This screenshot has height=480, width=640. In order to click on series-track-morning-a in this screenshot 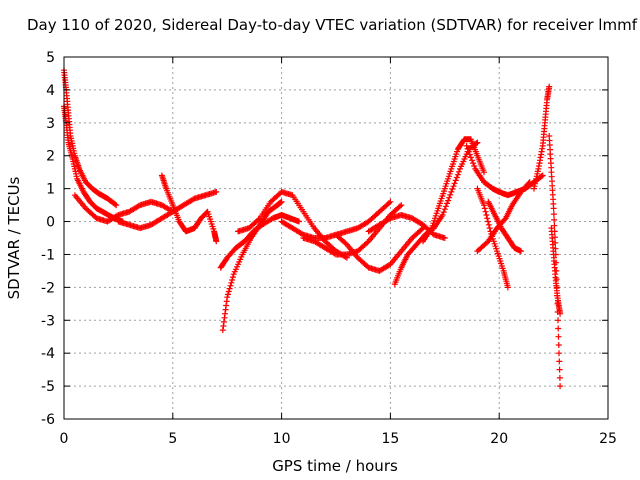, I will do `click(123, 208)`.